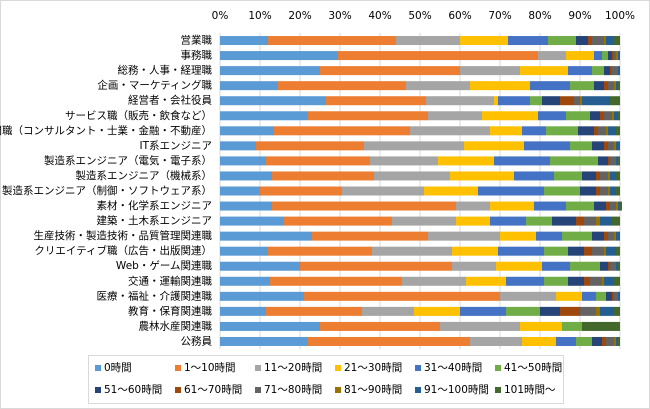 The height and width of the screenshot is (409, 650). Describe the element at coordinates (379, 16) in the screenshot. I see `x-tick-label: 40%` at that location.